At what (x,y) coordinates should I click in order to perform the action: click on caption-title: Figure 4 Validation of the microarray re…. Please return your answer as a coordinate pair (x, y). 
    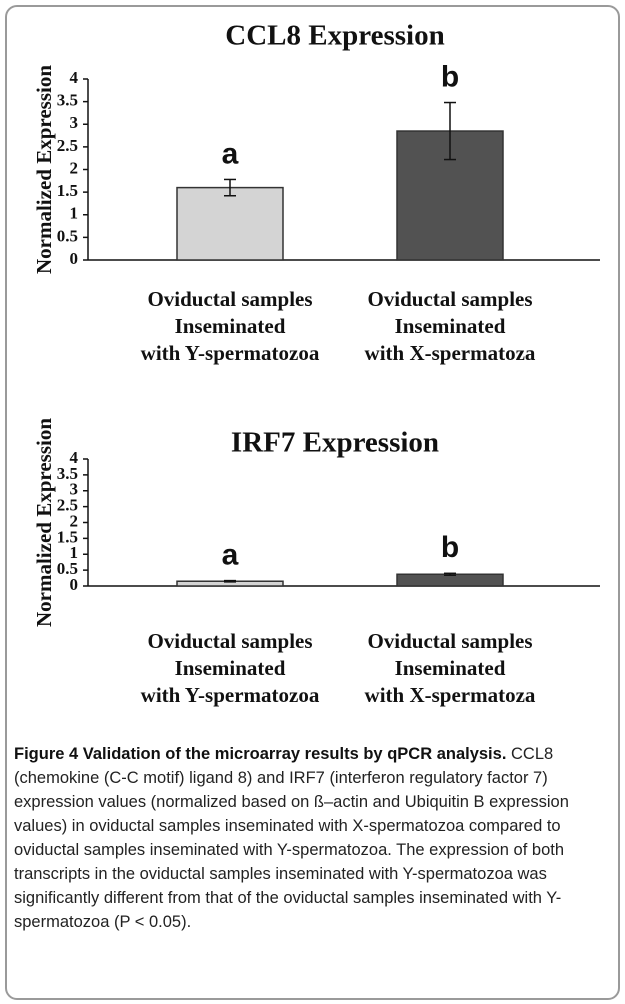
    Looking at the image, I should click on (260, 754).